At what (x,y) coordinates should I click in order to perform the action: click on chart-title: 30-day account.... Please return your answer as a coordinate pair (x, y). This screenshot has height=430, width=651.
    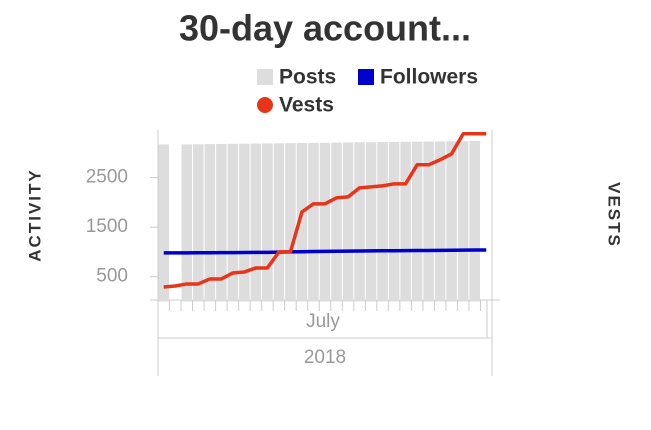
    Looking at the image, I should click on (325, 28).